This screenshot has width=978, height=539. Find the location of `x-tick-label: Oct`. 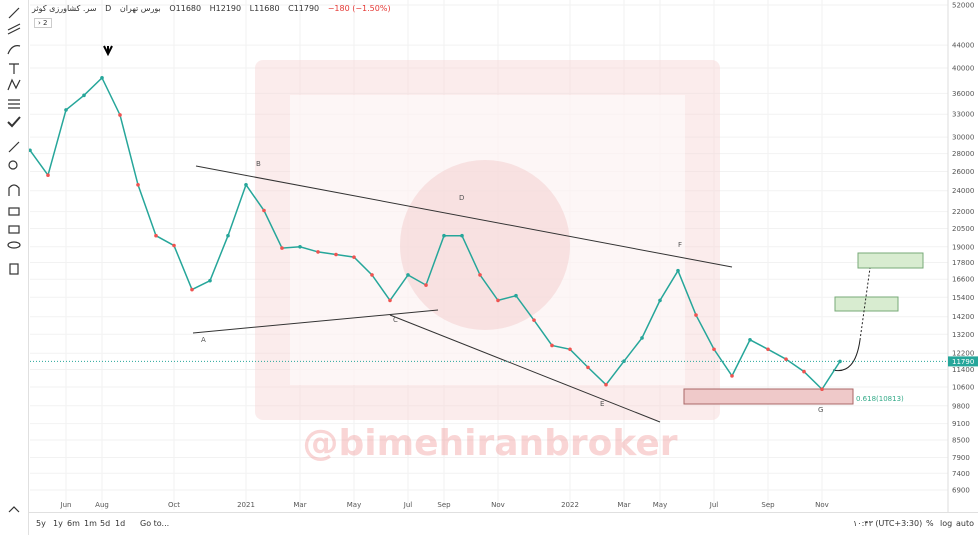

x-tick-label: Oct is located at coordinates (174, 505).